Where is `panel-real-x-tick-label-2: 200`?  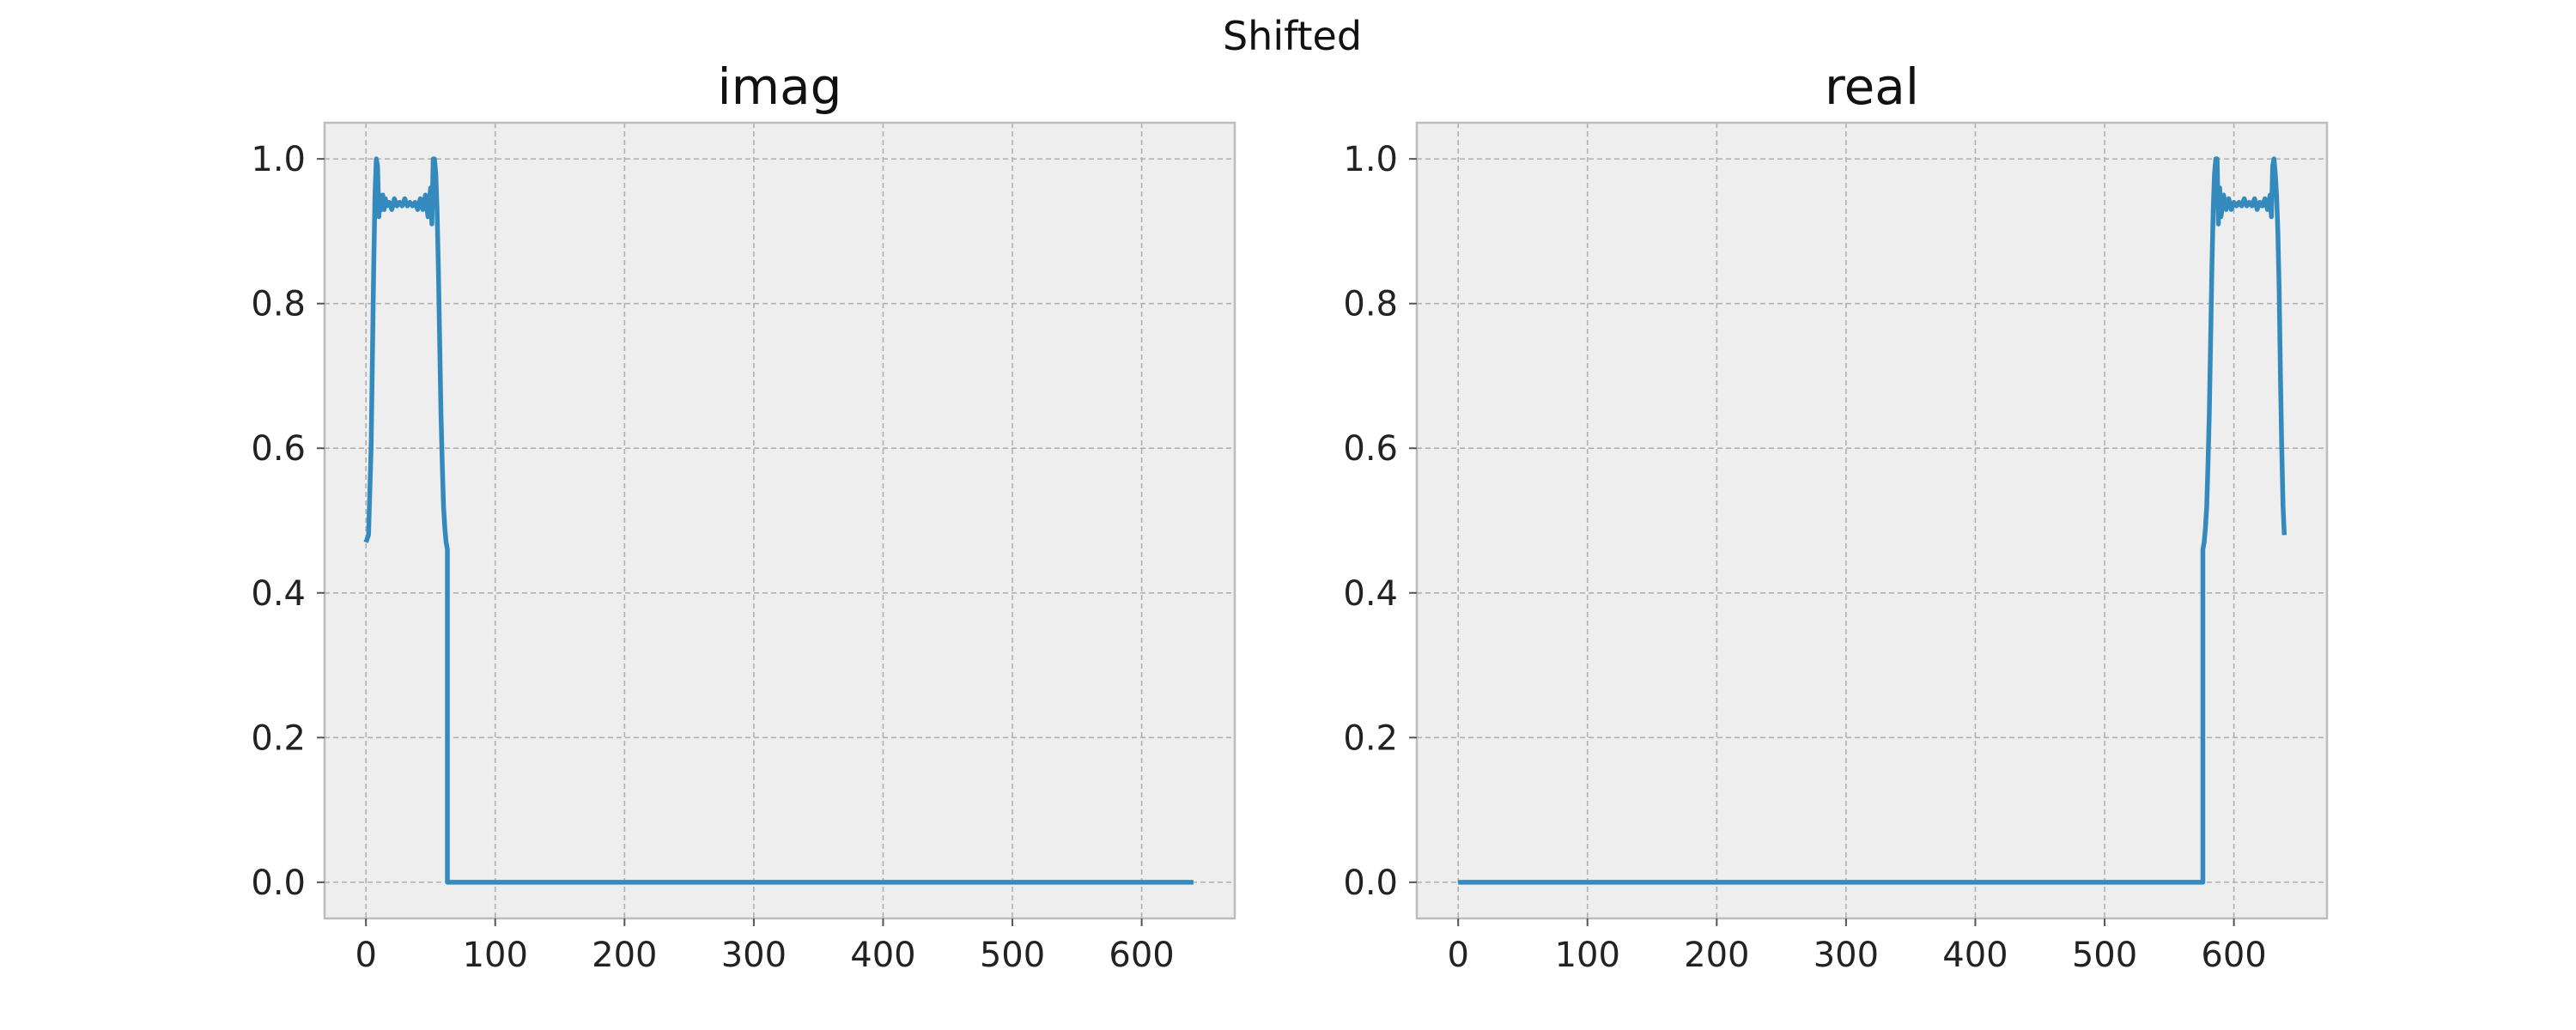 panel-real-x-tick-label-2: 200 is located at coordinates (1716, 955).